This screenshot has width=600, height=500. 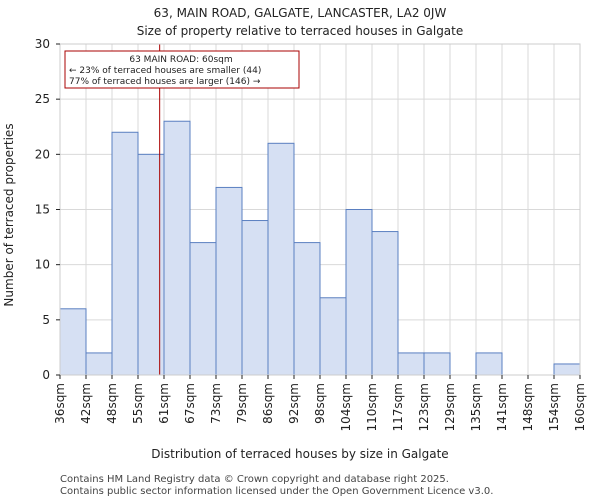 I want to click on x-tick-label: 154sqm, so click(x=554, y=407).